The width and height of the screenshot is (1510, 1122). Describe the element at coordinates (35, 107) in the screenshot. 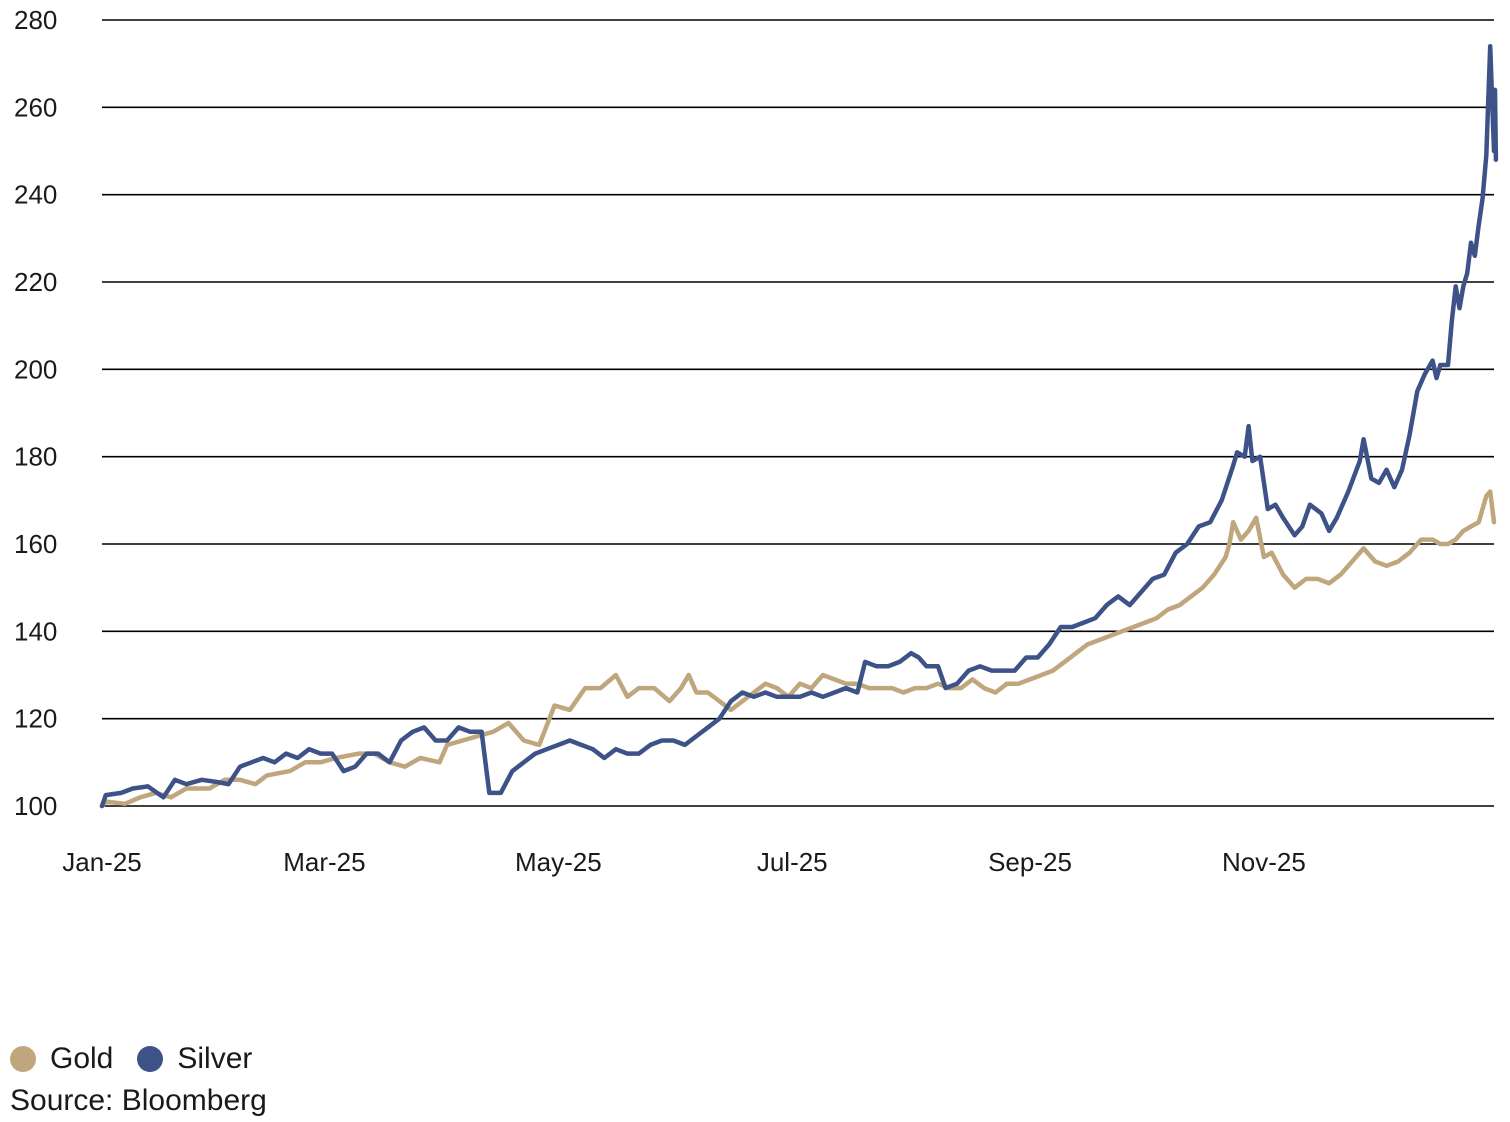

I see `y-tick-label: 260` at that location.